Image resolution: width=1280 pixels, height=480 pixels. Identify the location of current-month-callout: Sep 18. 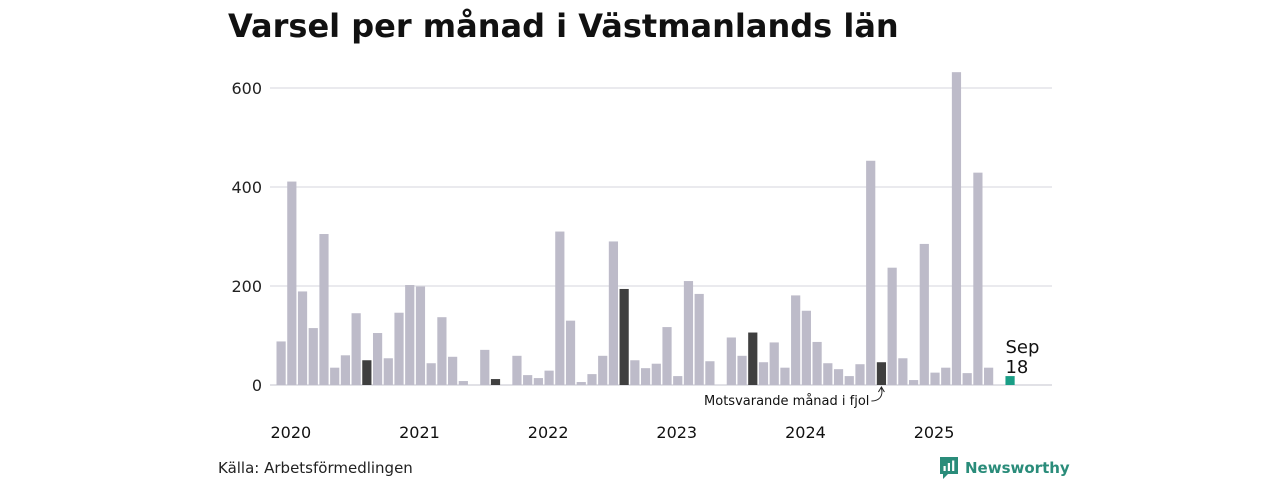
(1022, 357).